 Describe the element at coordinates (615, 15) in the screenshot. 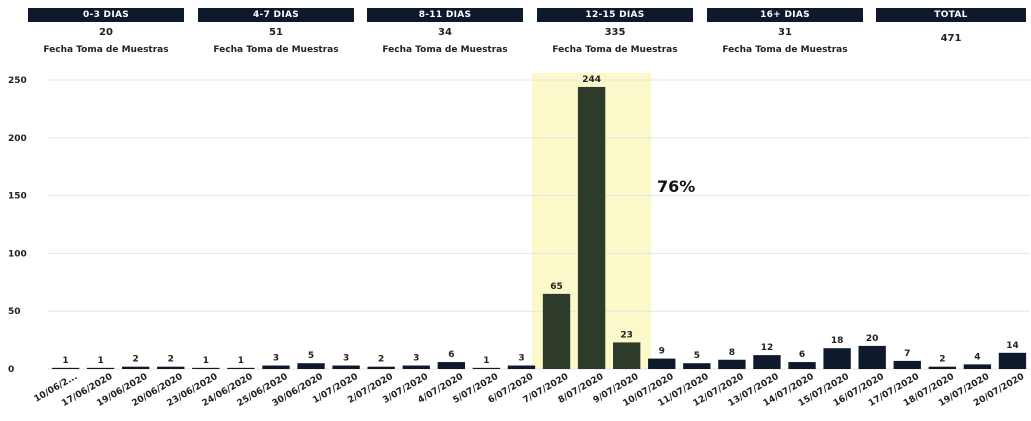

I see `card-title: 12-15 DIAS` at that location.